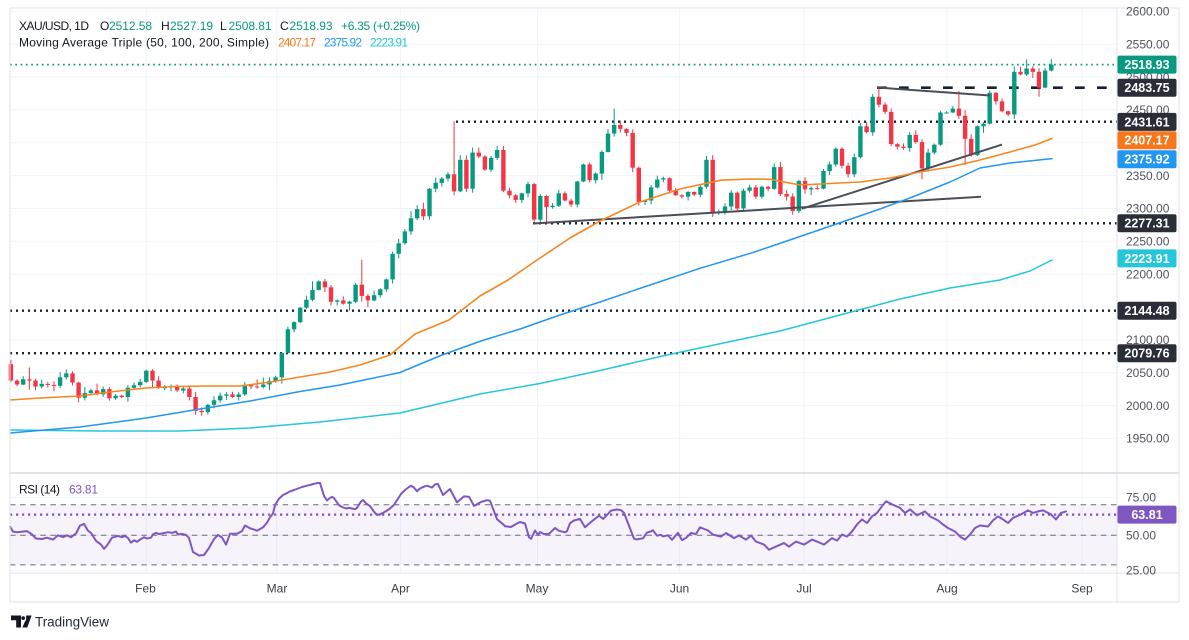 This screenshot has height=640, width=1189. Describe the element at coordinates (1141, 536) in the screenshot. I see `svg-text: 50.00` at that location.